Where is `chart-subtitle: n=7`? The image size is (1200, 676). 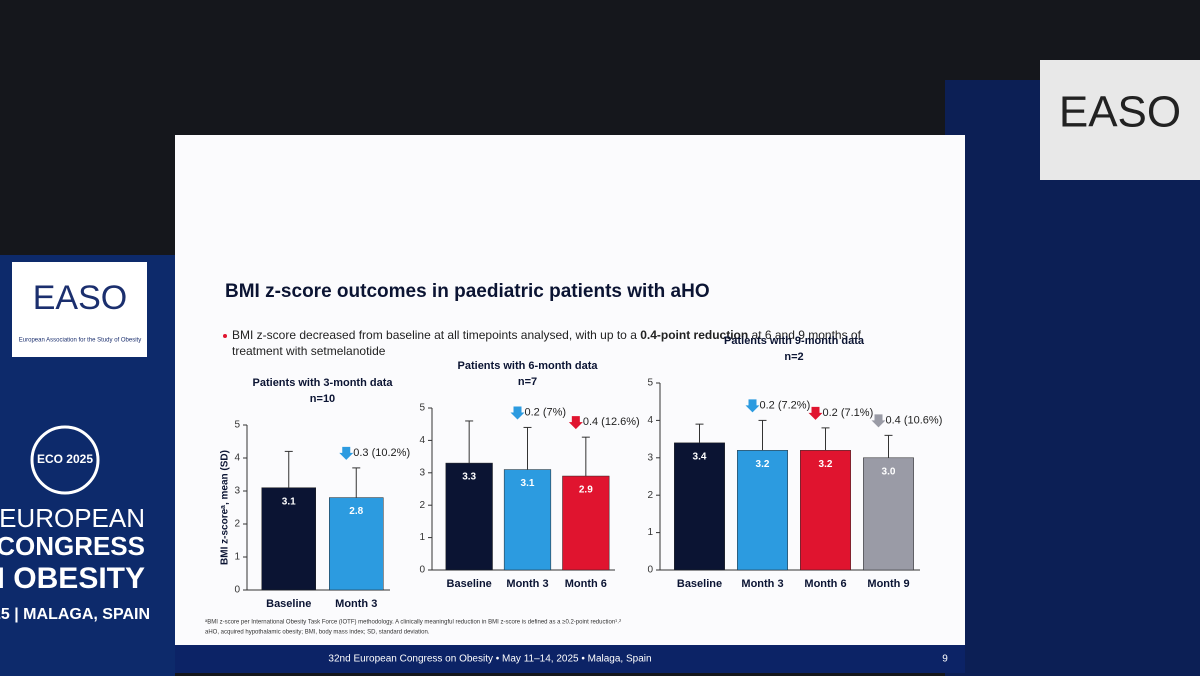
chart-subtitle: n=7 is located at coordinates (527, 382).